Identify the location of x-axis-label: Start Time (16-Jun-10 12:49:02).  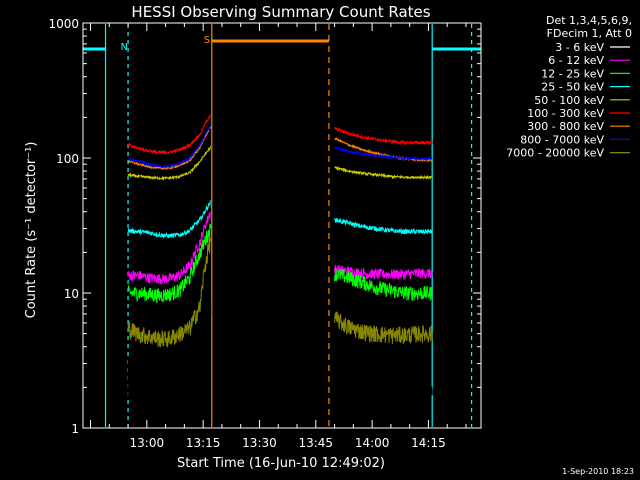
(281, 463).